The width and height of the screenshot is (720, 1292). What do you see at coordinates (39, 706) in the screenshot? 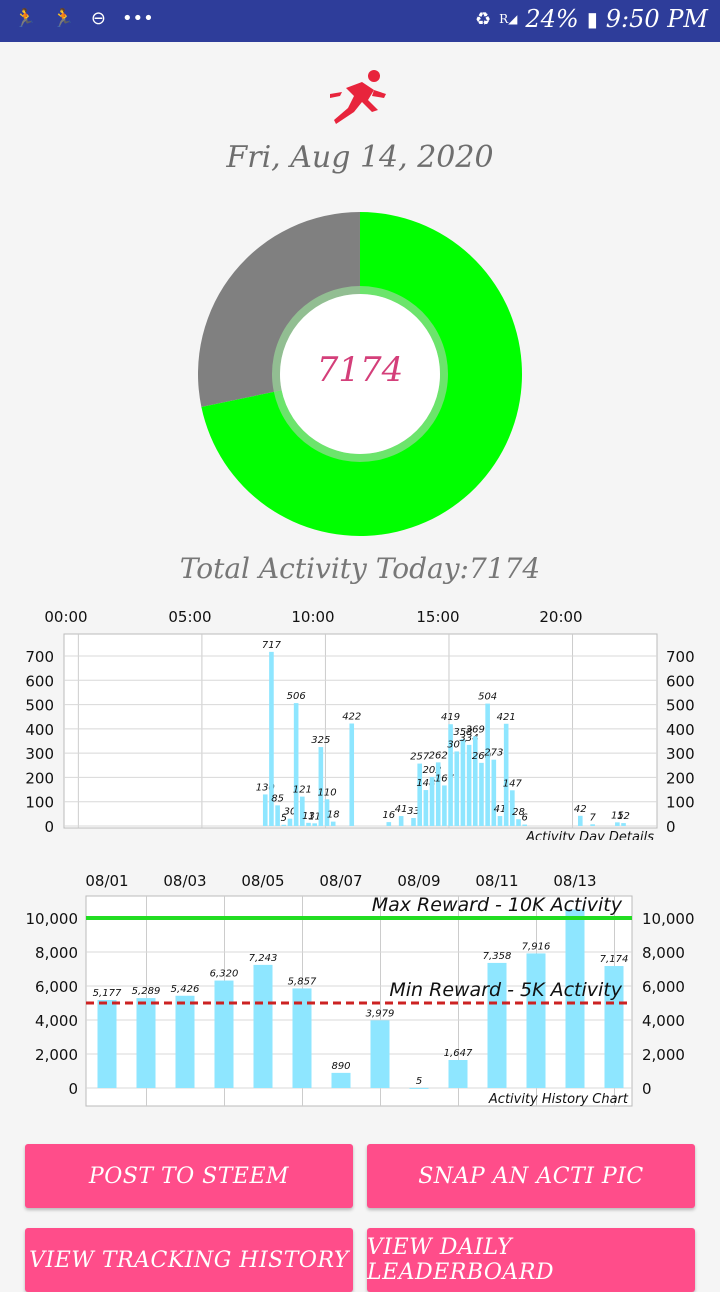
I see `day-chart-y-tick-left: 500` at bounding box center [39, 706].